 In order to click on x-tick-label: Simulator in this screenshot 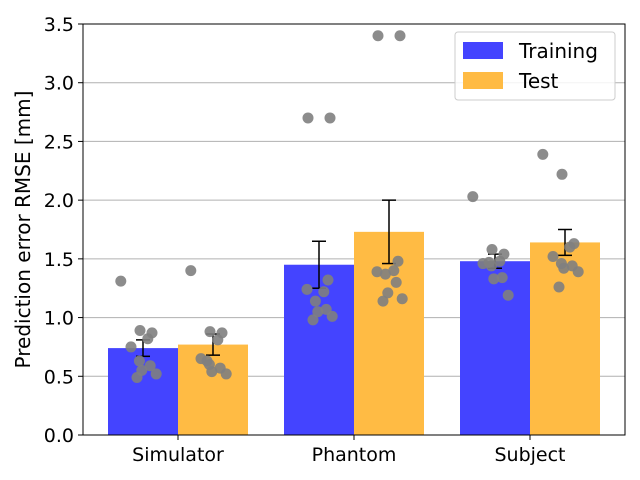, I will do `click(178, 455)`.